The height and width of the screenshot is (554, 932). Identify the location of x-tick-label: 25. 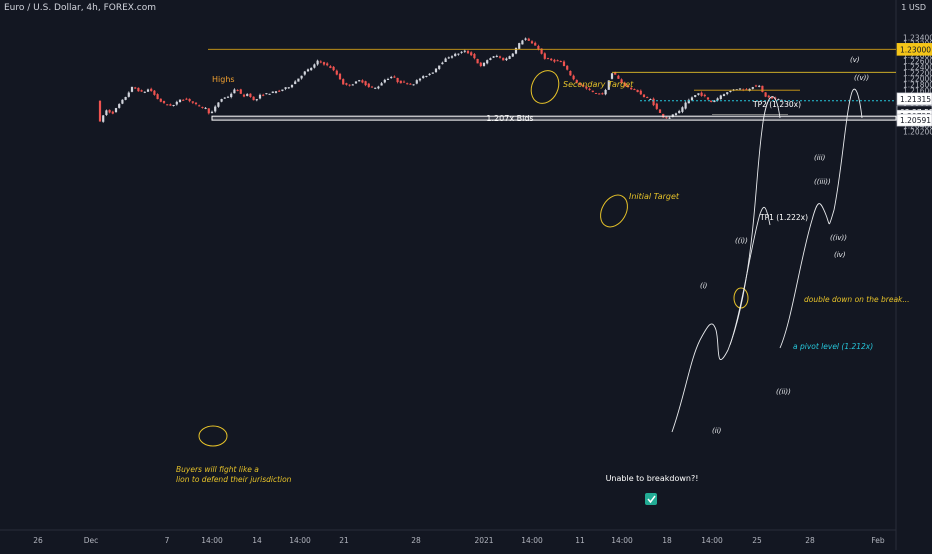
(757, 540).